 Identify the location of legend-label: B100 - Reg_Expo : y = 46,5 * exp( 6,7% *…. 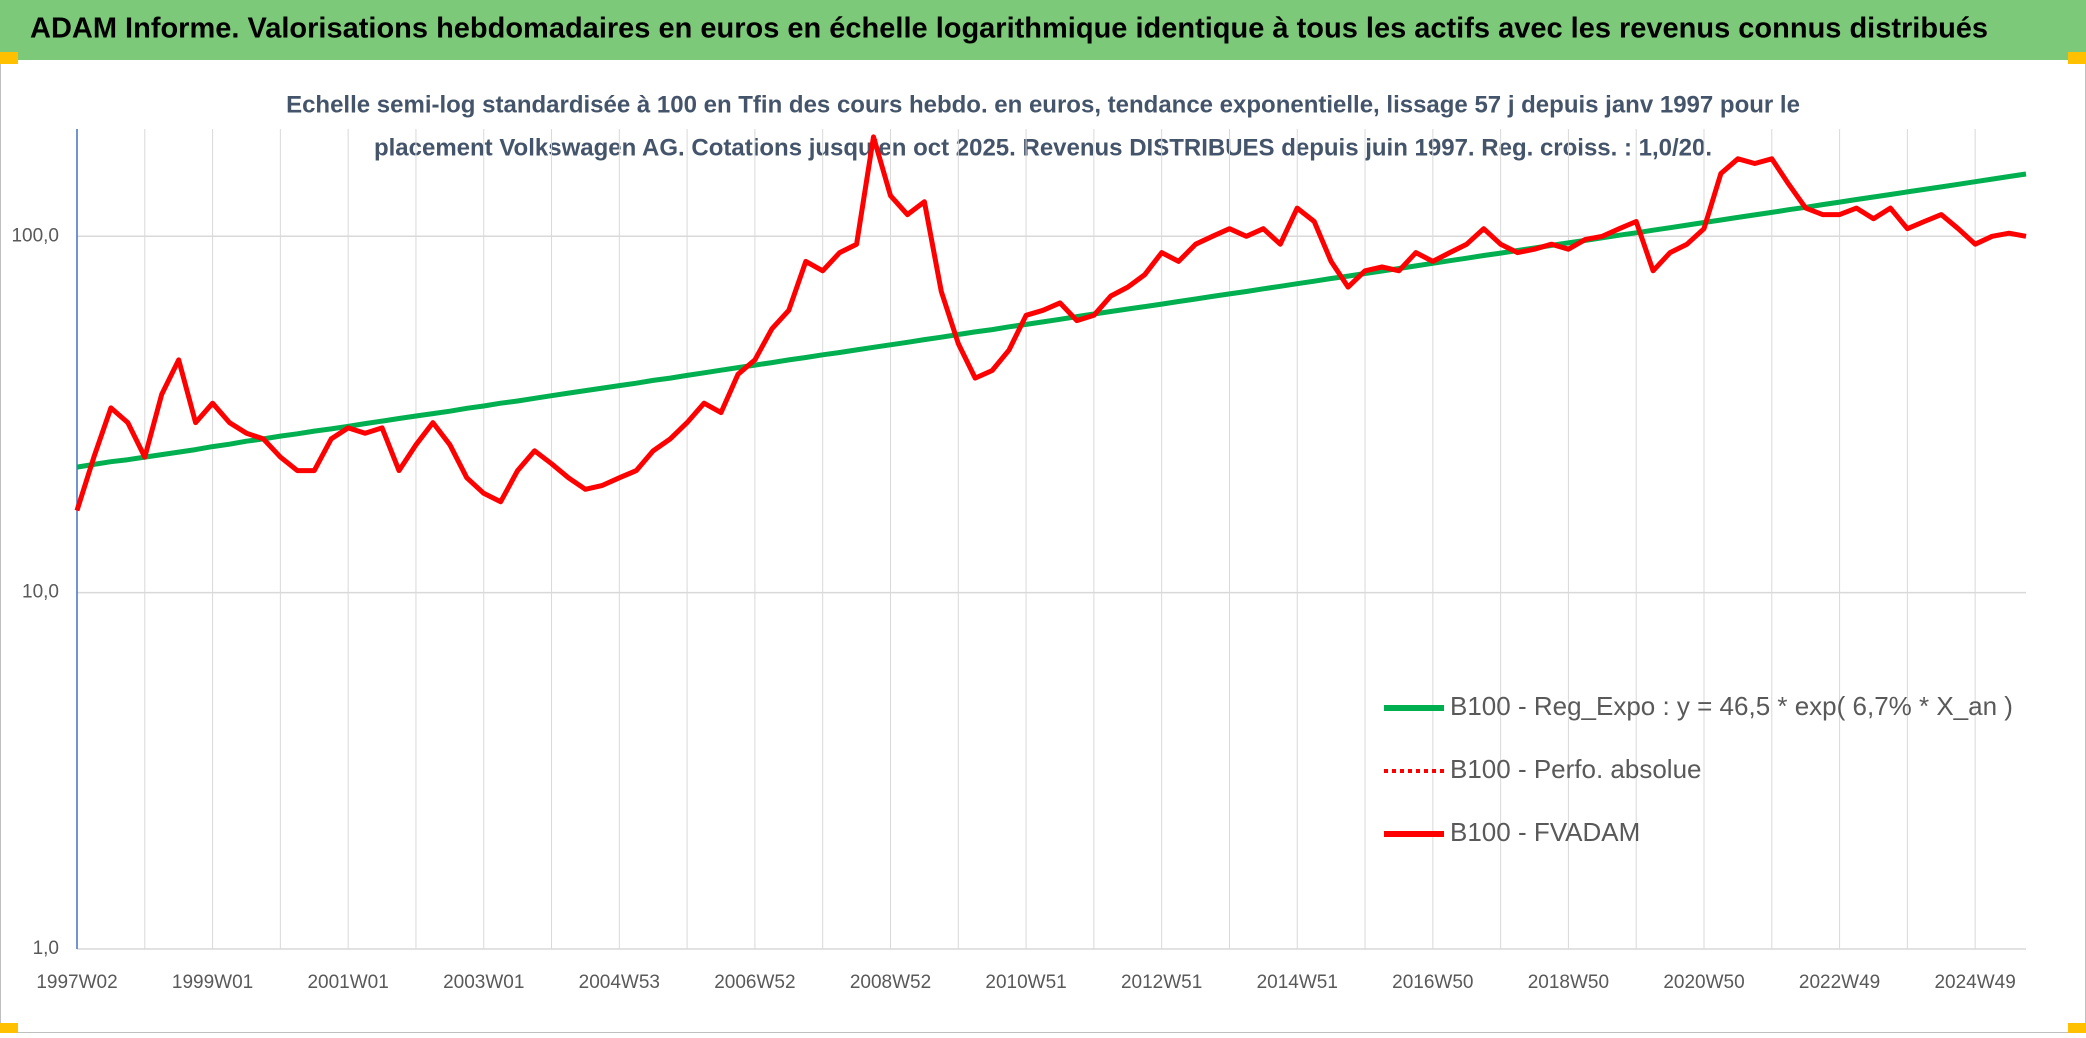
(1731, 706).